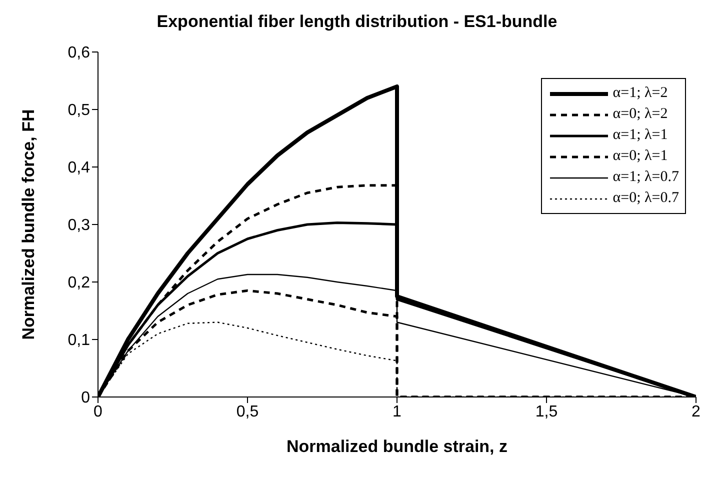 This screenshot has width=714, height=477. Describe the element at coordinates (79, 225) in the screenshot. I see `y-tick-label: 0,3` at that location.